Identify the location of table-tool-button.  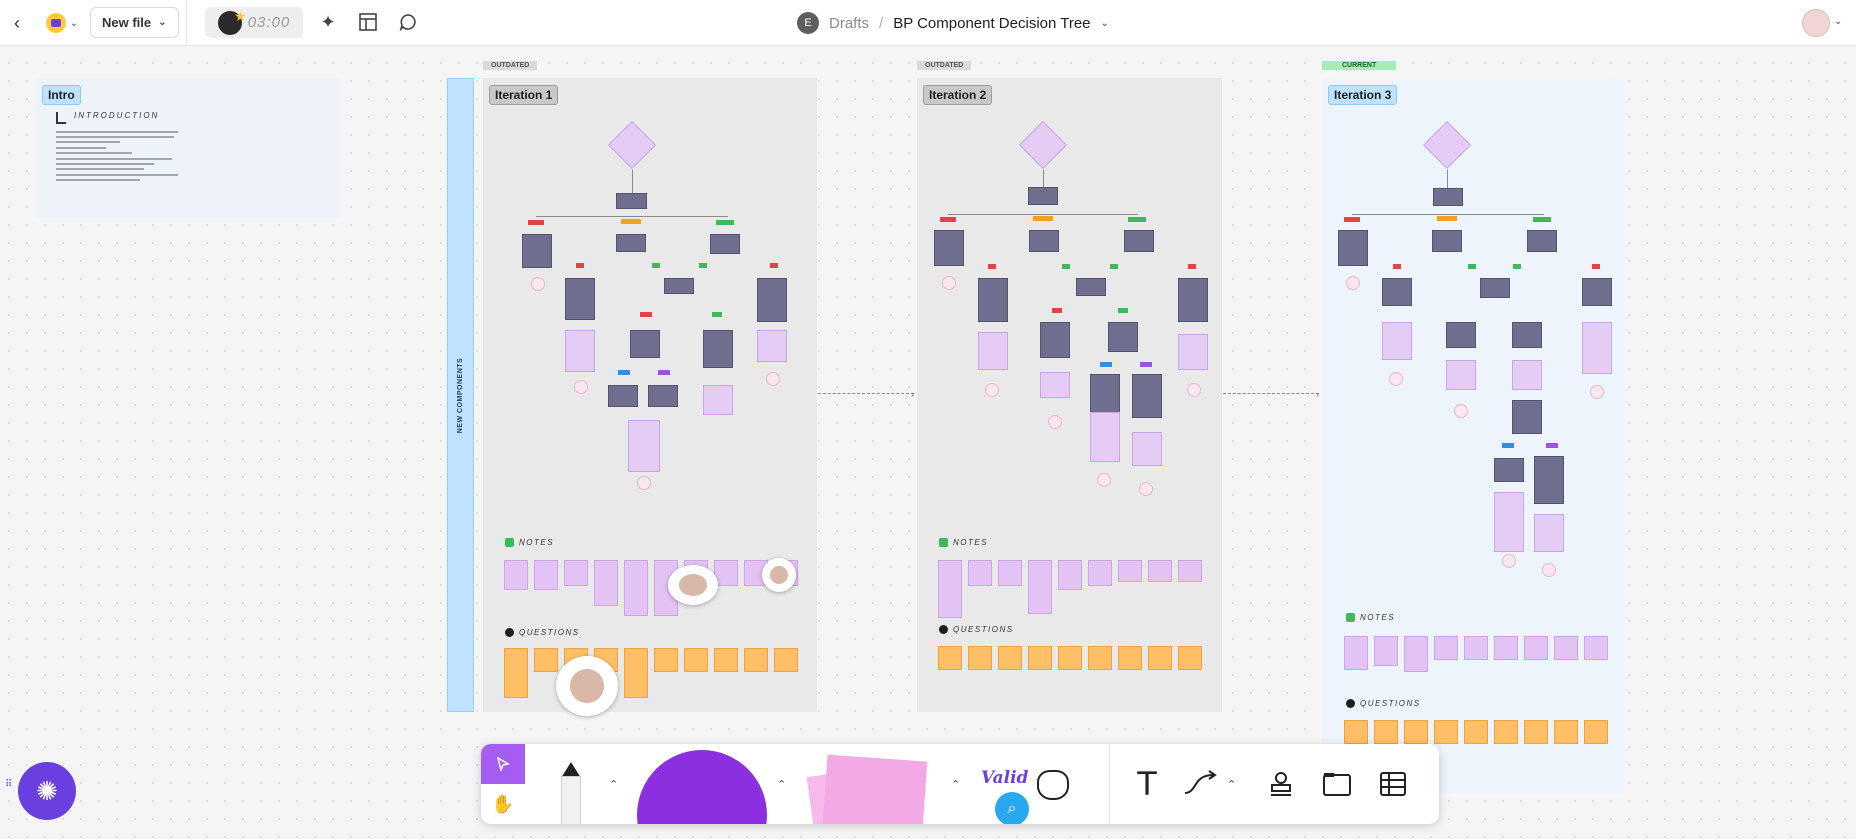
(1393, 784).